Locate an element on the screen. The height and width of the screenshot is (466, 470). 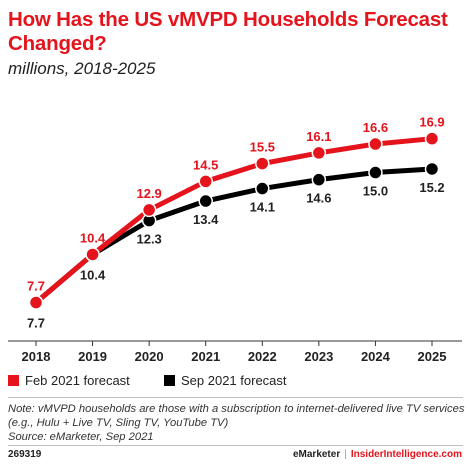
legend-swatch-sep is located at coordinates (169, 380).